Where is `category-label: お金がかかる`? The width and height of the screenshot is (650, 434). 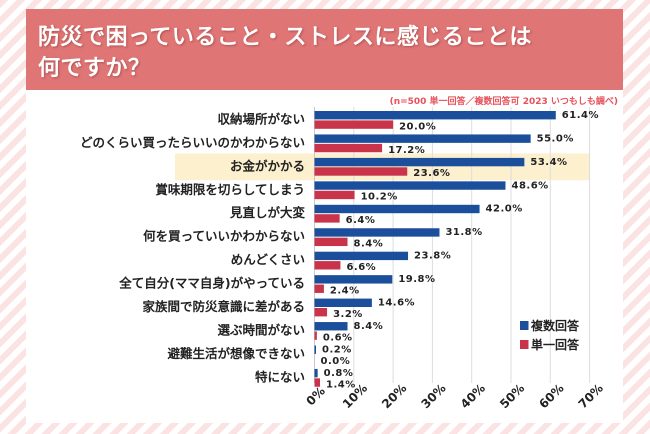 category-label: お金がかかる is located at coordinates (267, 165).